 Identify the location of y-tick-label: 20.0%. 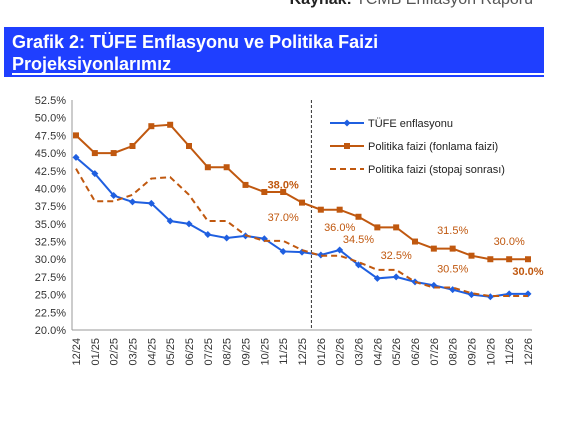
(50, 331).